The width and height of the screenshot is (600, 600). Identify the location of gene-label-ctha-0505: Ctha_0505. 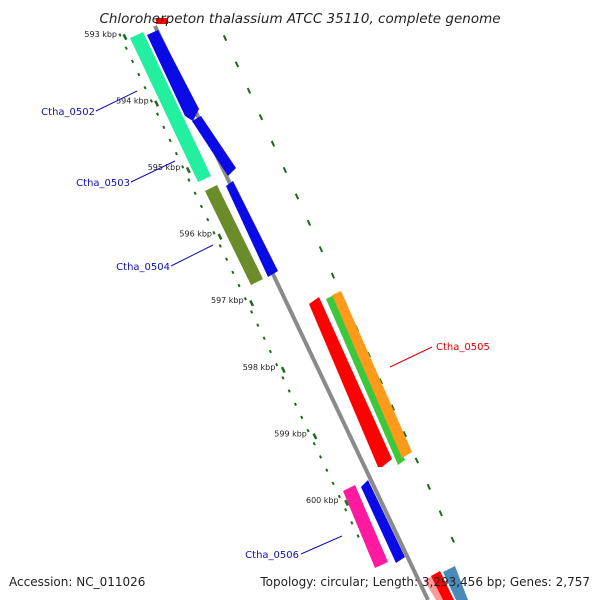
(463, 347).